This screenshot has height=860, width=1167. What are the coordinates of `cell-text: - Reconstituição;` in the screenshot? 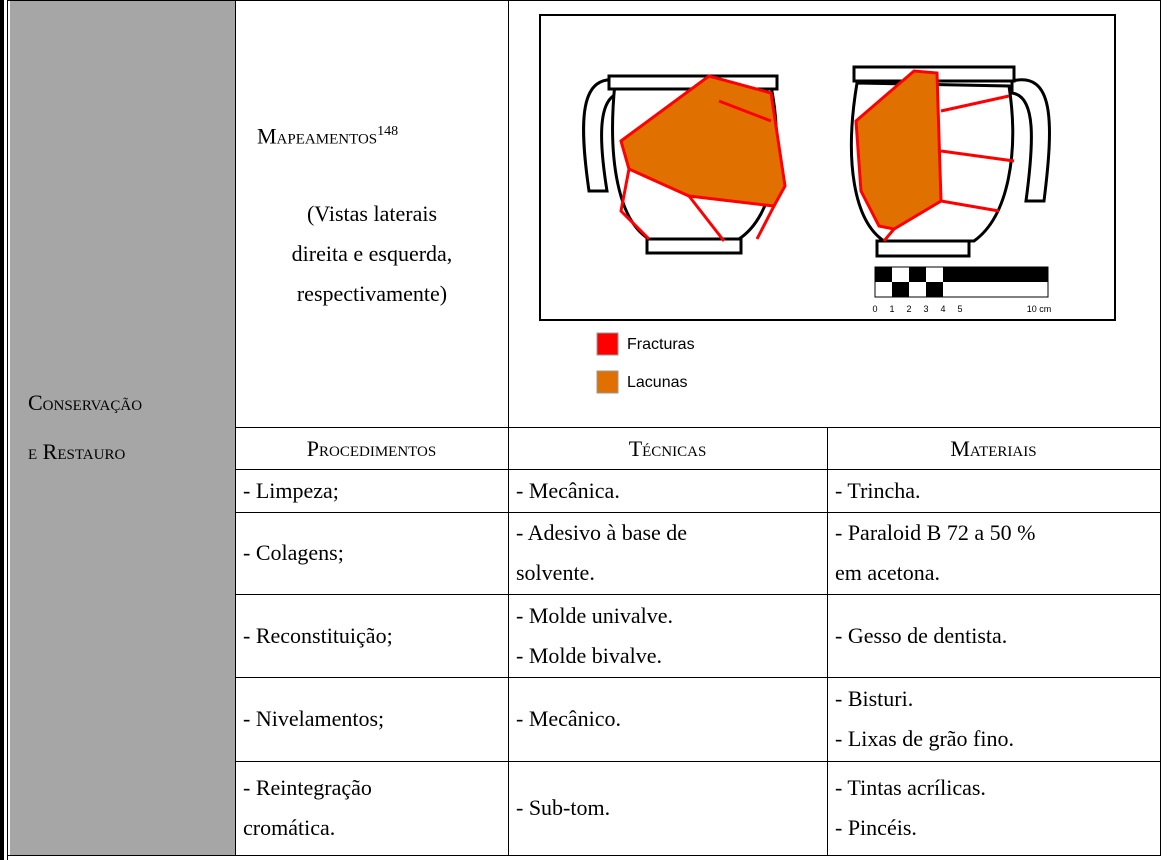 It's located at (318, 635).